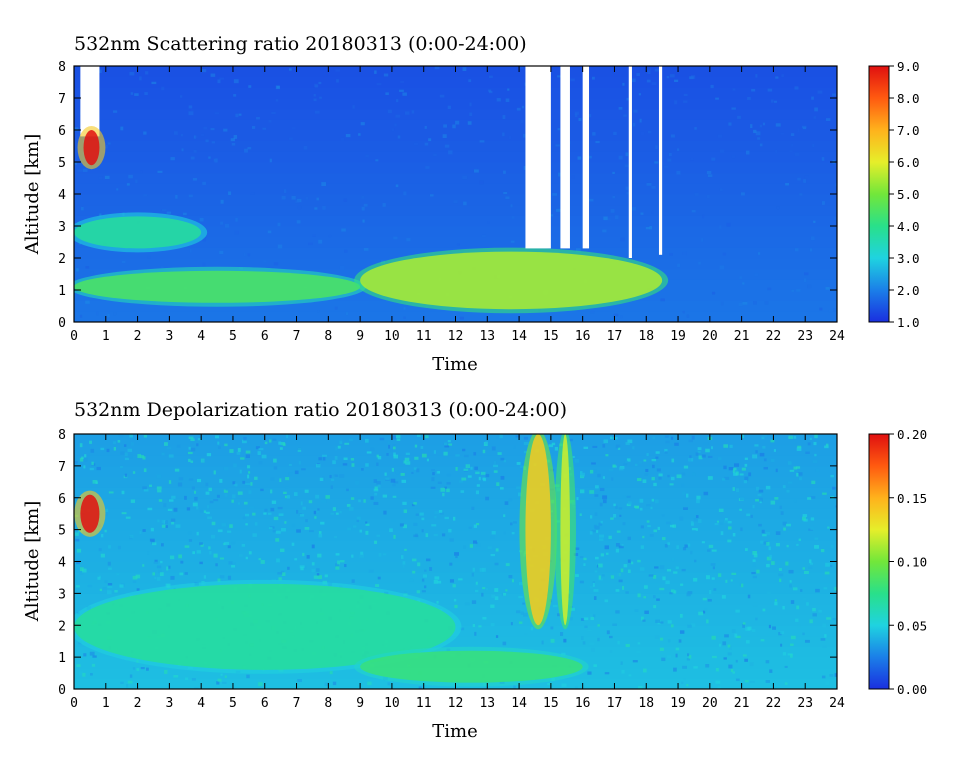 This screenshot has height=770, width=960. Describe the element at coordinates (265, 336) in the screenshot. I see `x-tick-label: 6` at that location.